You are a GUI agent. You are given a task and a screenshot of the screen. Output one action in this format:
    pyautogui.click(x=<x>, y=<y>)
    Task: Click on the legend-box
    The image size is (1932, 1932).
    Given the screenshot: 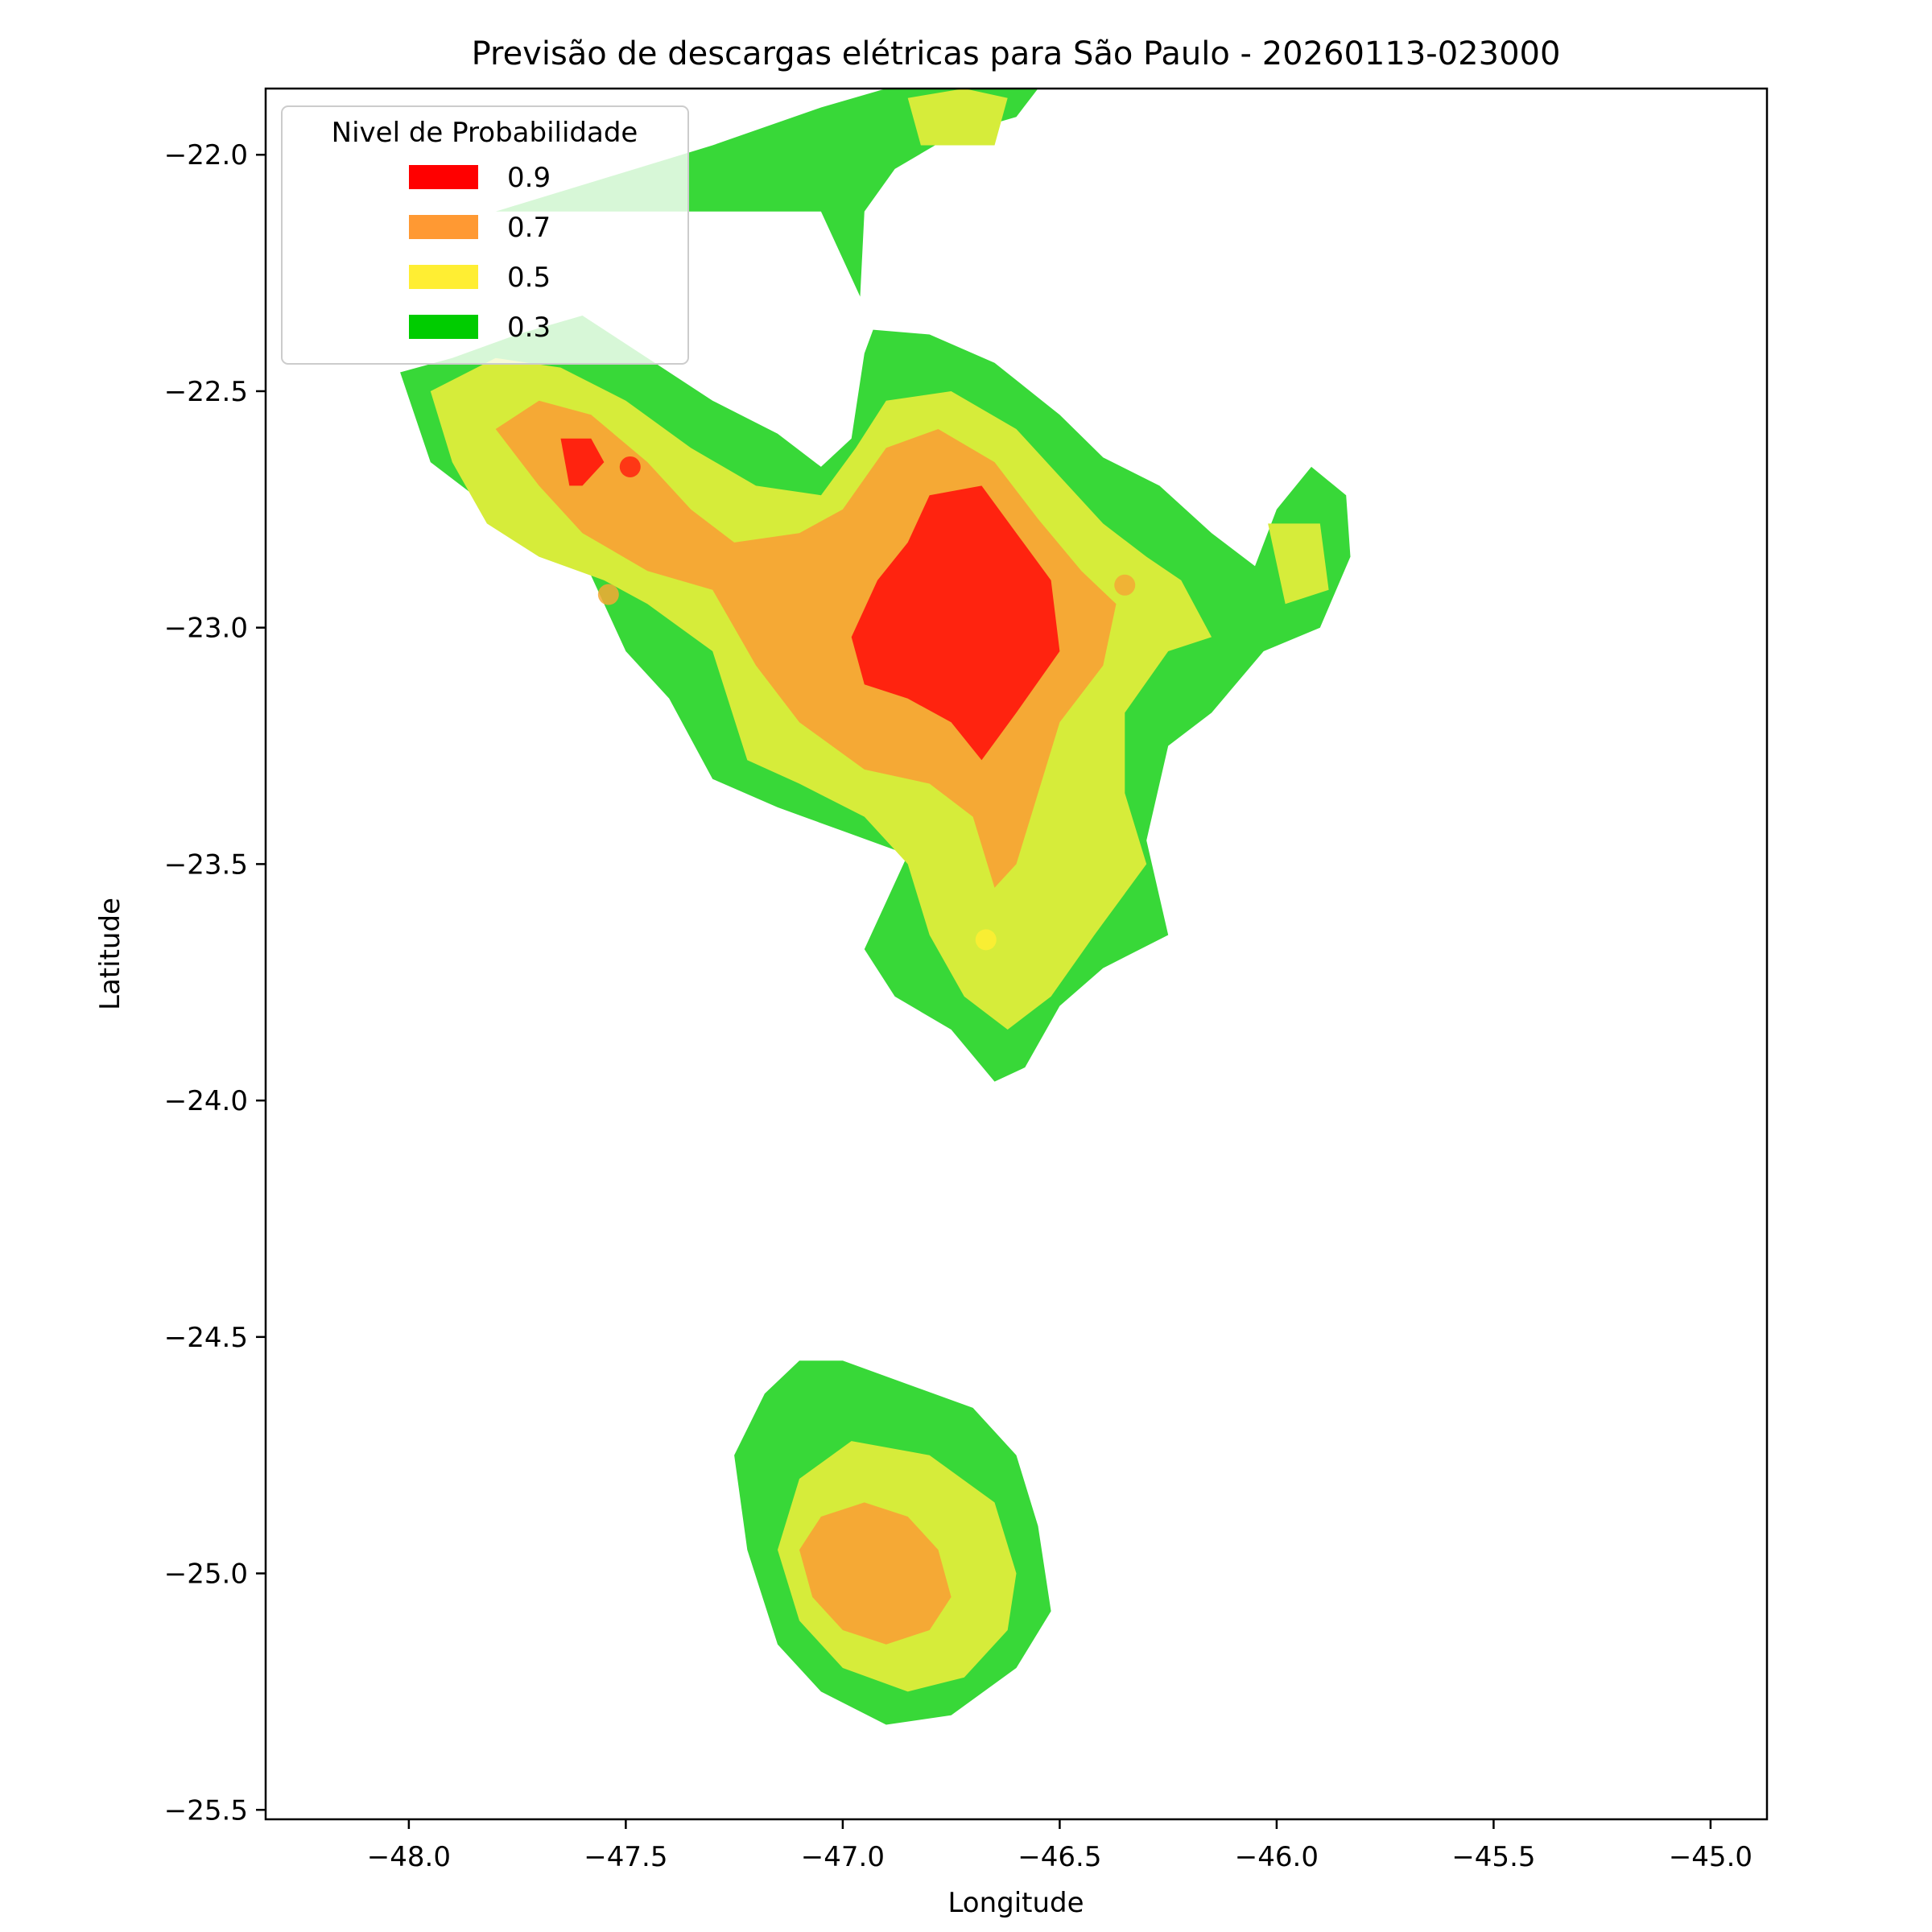 What is the action you would take?
    pyautogui.click(x=485, y=235)
    